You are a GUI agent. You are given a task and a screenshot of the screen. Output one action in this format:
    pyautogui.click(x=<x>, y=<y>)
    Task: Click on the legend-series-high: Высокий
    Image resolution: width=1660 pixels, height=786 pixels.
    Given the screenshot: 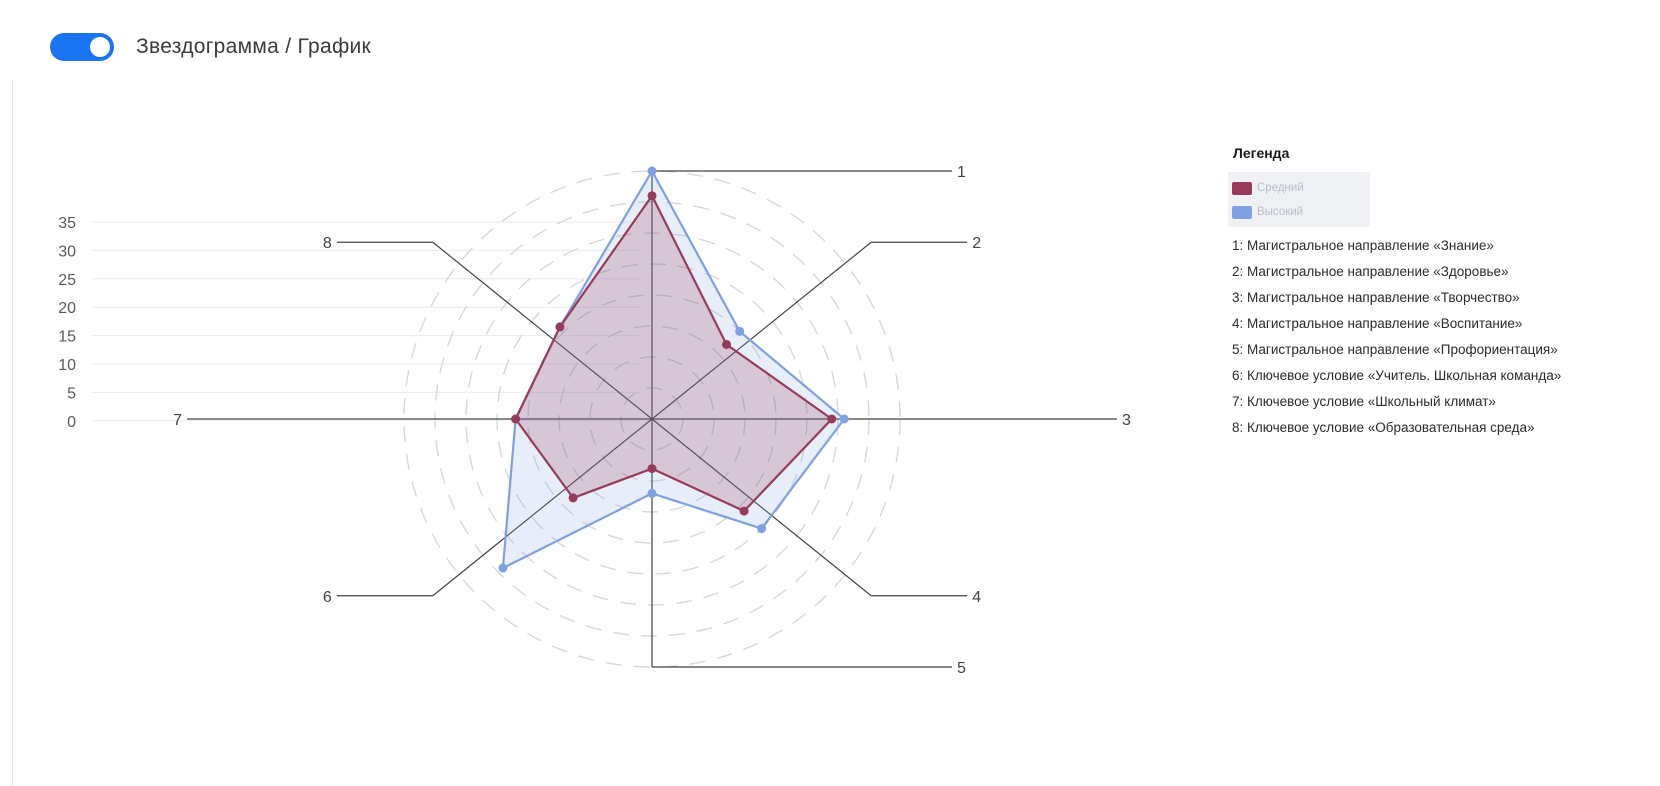 What is the action you would take?
    pyautogui.click(x=1301, y=212)
    